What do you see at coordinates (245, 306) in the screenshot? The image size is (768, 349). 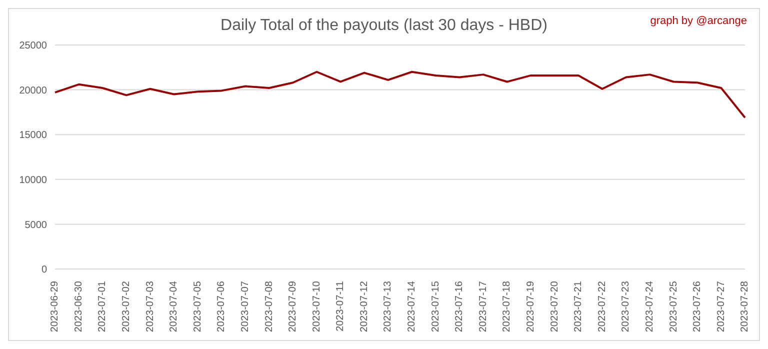 I see `x-tick-label: 2023-07-07` at bounding box center [245, 306].